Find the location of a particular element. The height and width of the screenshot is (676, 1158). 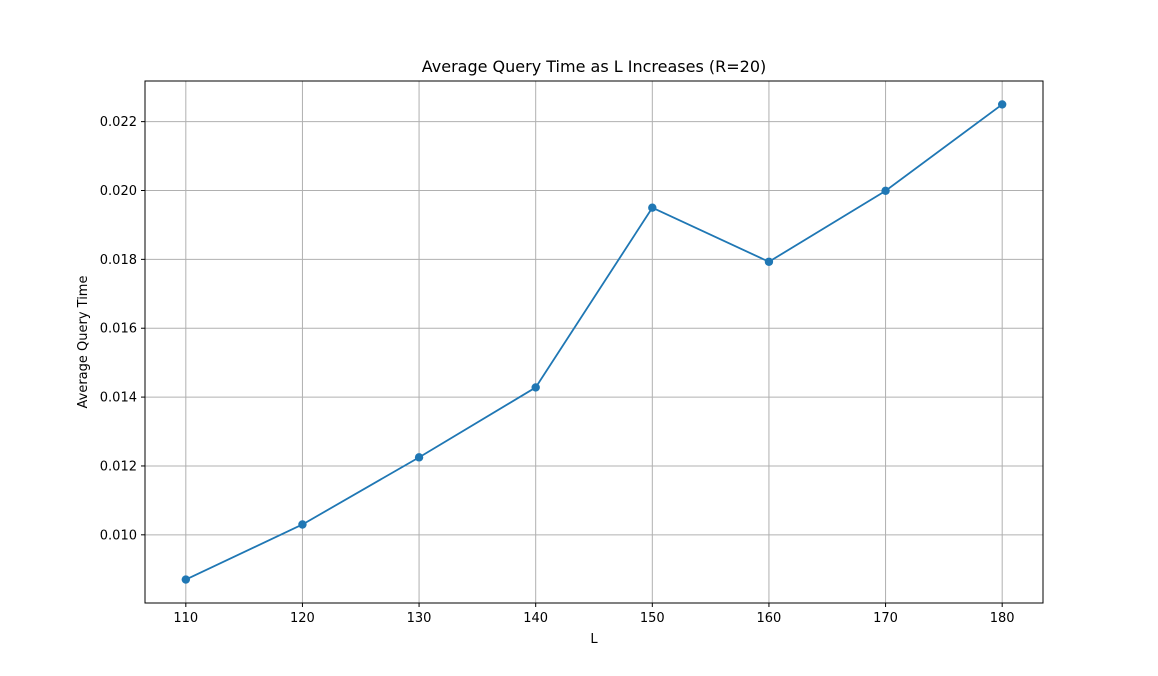

x-tick-label: 180 is located at coordinates (1002, 618).